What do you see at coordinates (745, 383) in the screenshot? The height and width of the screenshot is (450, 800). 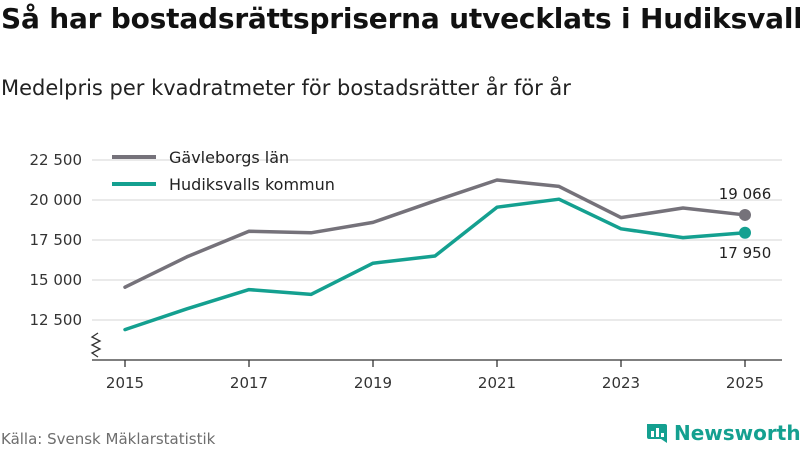 I see `x-tick-label: 2025` at bounding box center [745, 383].